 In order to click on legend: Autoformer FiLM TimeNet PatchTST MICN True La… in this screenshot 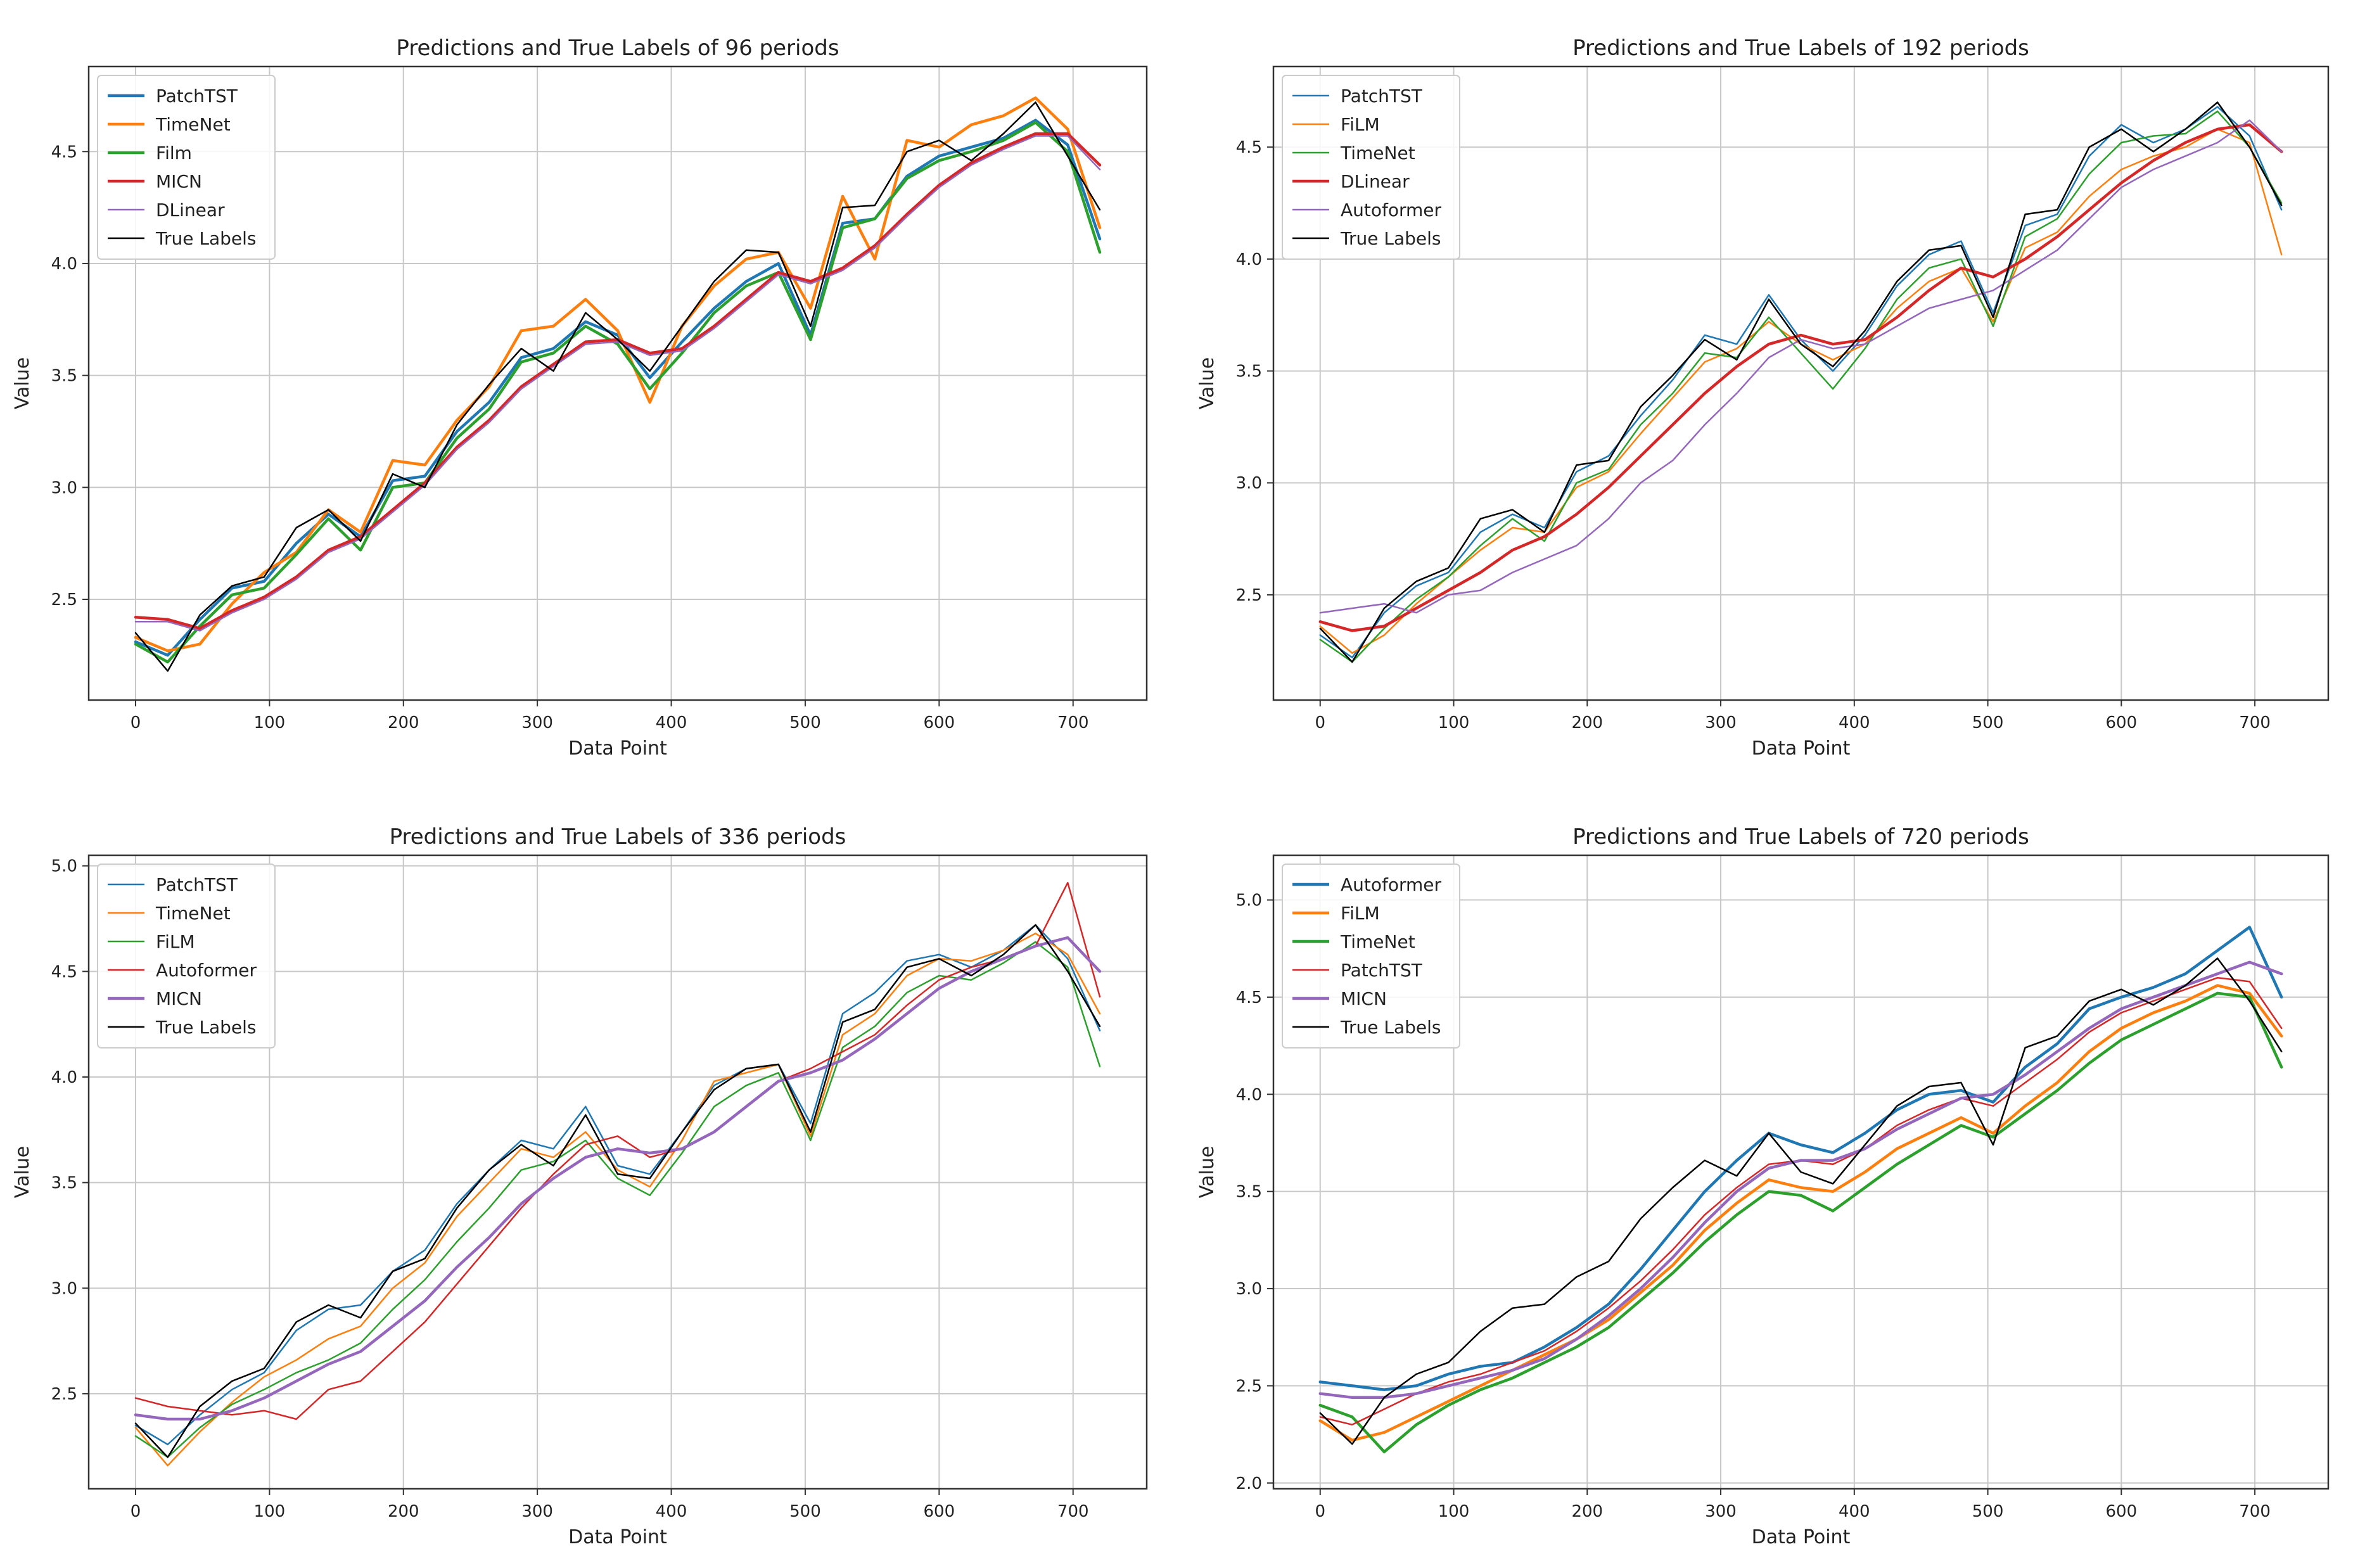, I will do `click(1371, 956)`.